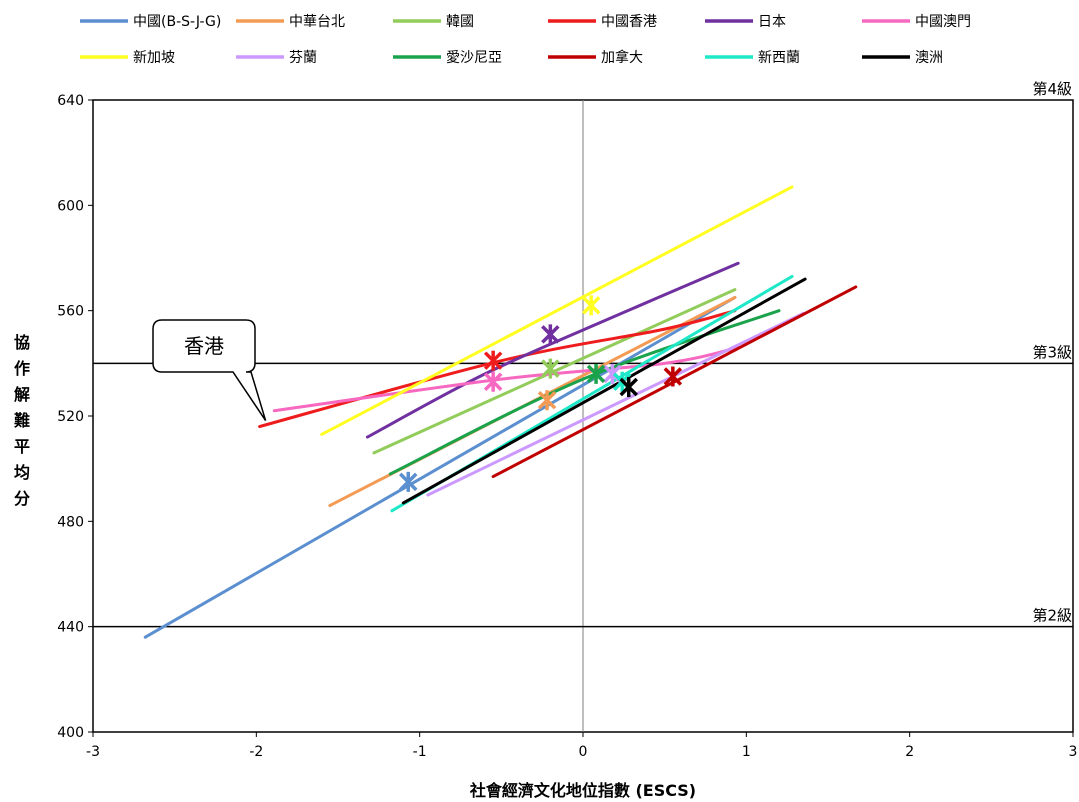 The width and height of the screenshot is (1079, 802). Describe the element at coordinates (22, 394) in the screenshot. I see `y-axis-label-char: 解` at that location.